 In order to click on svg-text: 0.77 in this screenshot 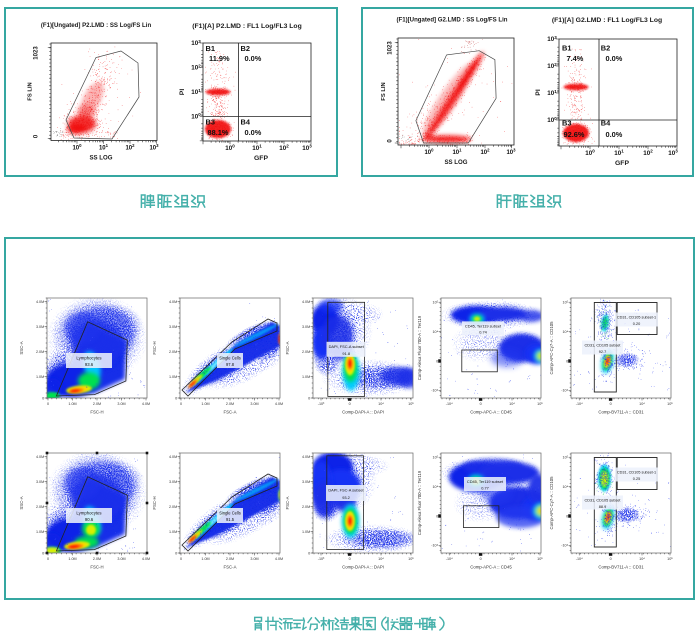, I will do `click(485, 487)`.